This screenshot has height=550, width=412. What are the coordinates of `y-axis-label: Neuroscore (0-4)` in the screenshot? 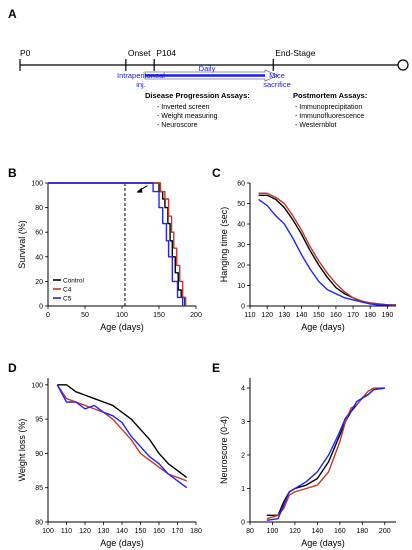 It's located at (224, 450).